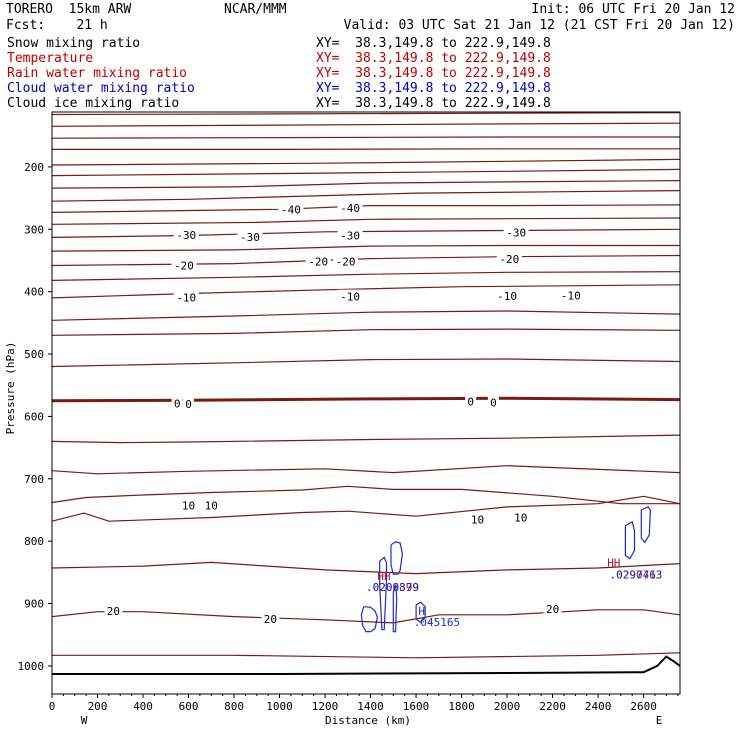  What do you see at coordinates (433, 58) in the screenshot?
I see `legend-xy-temperature: XY= 38.3,149.8 to 222.9,149.8` at bounding box center [433, 58].